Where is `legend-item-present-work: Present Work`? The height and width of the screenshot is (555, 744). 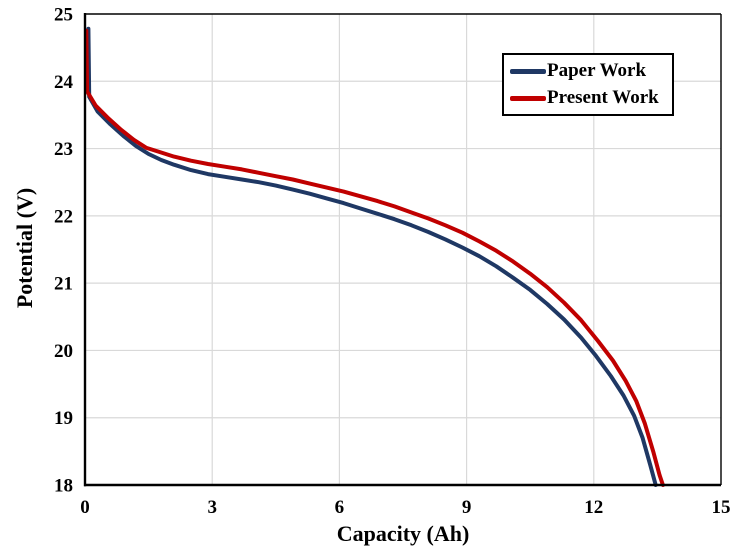 legend-item-present-work: Present Work is located at coordinates (591, 98).